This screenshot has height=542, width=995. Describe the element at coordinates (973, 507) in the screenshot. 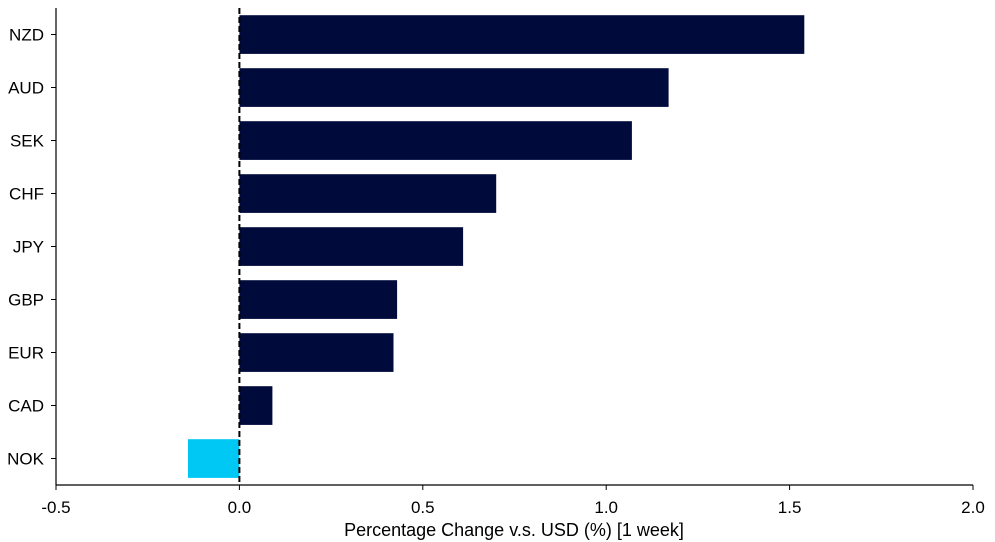

I see `x-tick-label: 2.0` at that location.